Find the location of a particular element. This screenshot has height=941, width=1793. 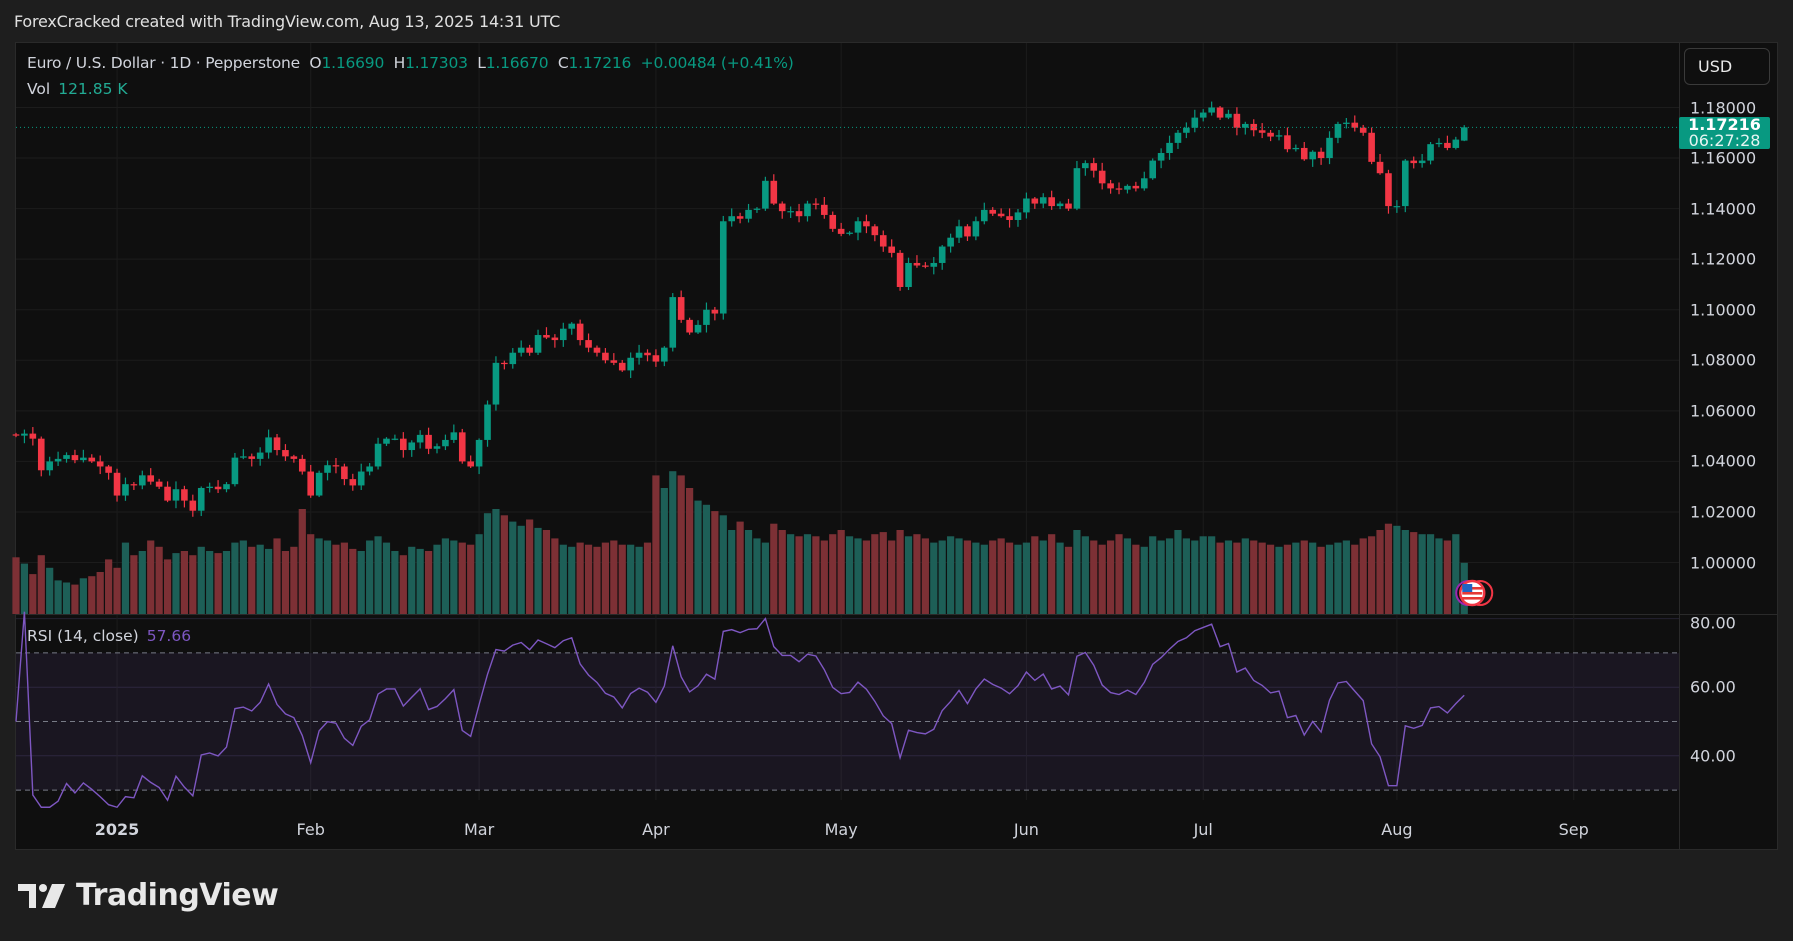

flag-stripe is located at coordinates (1472, 598).